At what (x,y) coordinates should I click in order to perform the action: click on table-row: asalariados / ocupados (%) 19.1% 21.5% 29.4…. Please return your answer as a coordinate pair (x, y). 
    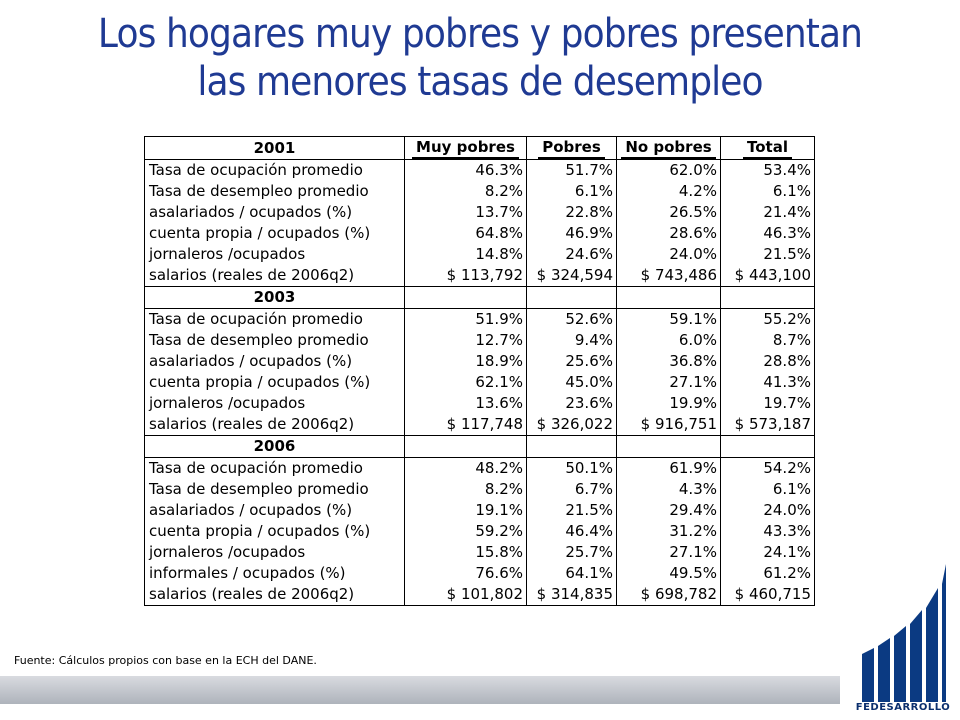
    Looking at the image, I should click on (479, 510).